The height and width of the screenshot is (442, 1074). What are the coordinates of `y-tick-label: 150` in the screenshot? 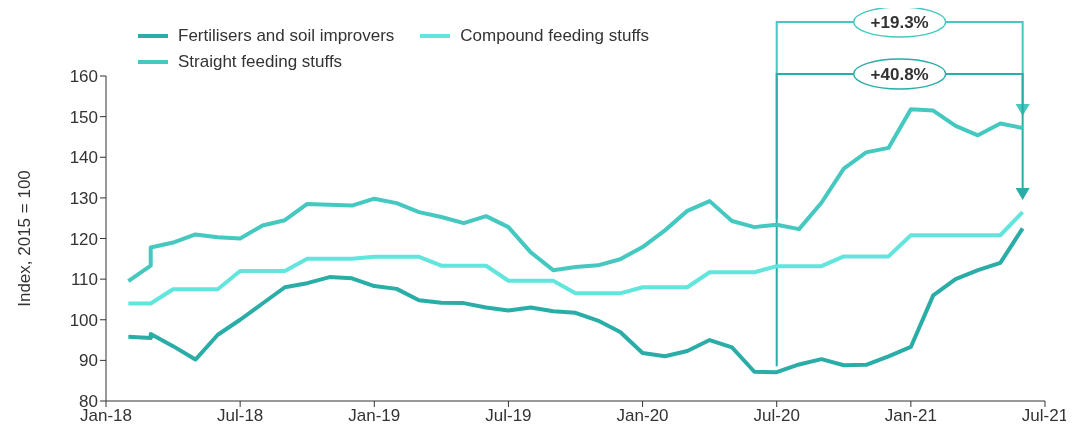 It's located at (83, 117).